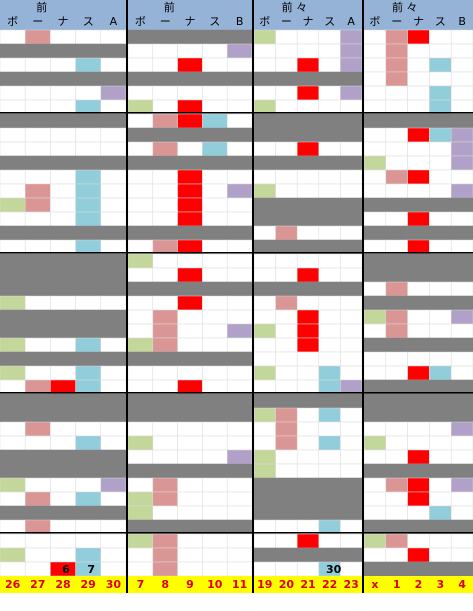  Describe the element at coordinates (351, 584) in the screenshot. I see `footer-number: 23` at that location.